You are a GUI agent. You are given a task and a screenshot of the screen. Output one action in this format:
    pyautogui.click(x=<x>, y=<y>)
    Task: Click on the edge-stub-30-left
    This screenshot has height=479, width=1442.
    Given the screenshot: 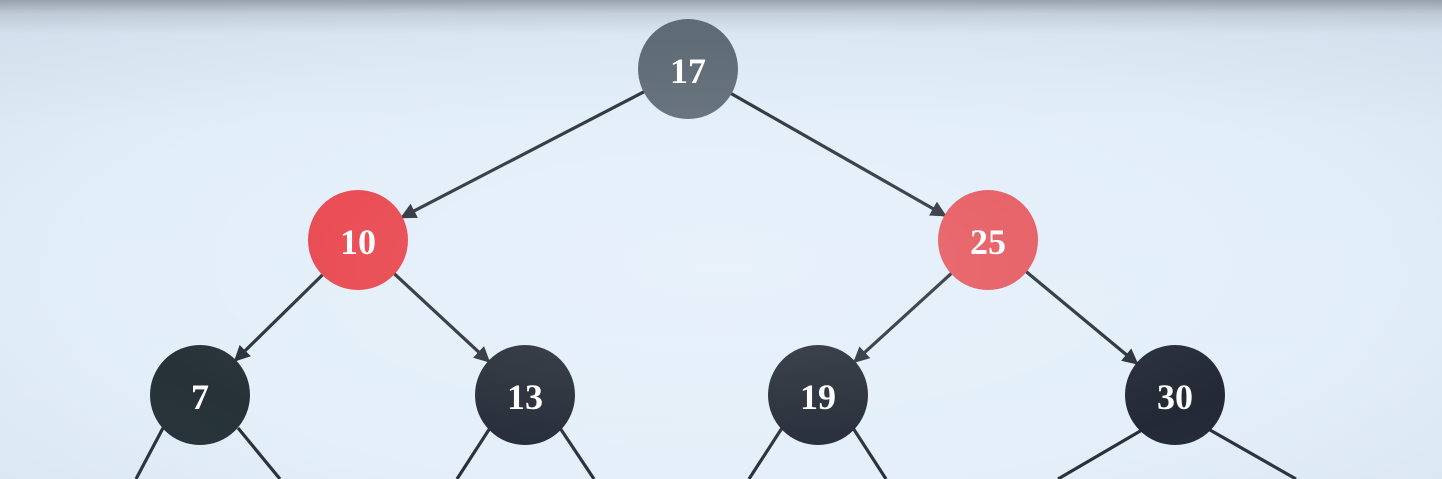 What is the action you would take?
    pyautogui.click(x=1100, y=453)
    